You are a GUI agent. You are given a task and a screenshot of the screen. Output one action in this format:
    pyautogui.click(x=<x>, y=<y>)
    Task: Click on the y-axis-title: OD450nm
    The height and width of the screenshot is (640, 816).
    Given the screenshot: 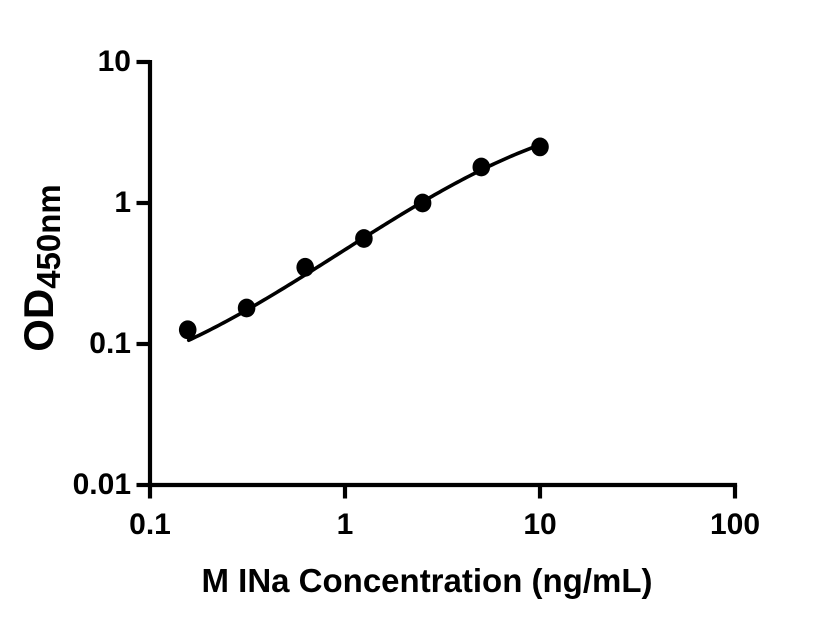 What is the action you would take?
    pyautogui.click(x=40, y=268)
    